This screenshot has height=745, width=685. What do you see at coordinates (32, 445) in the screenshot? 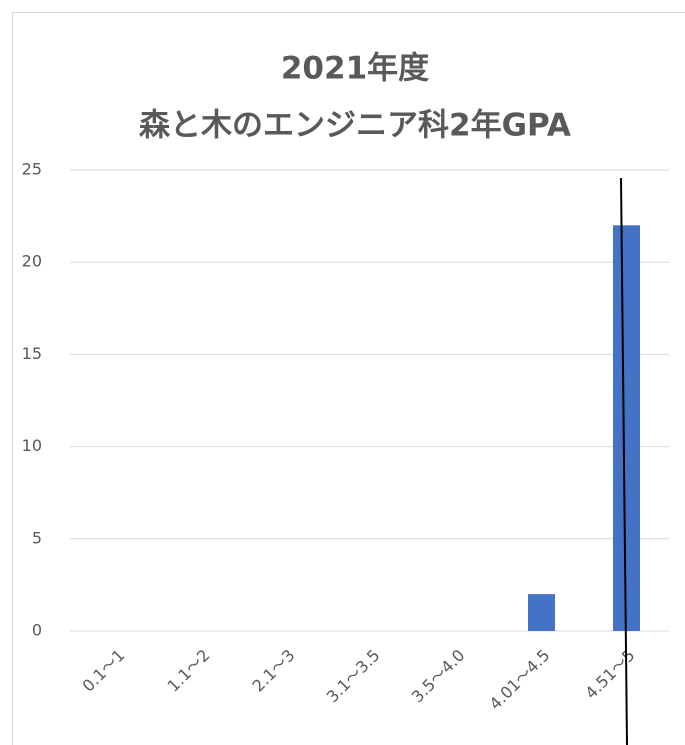
I see `y-tick-label: 10` at bounding box center [32, 445].